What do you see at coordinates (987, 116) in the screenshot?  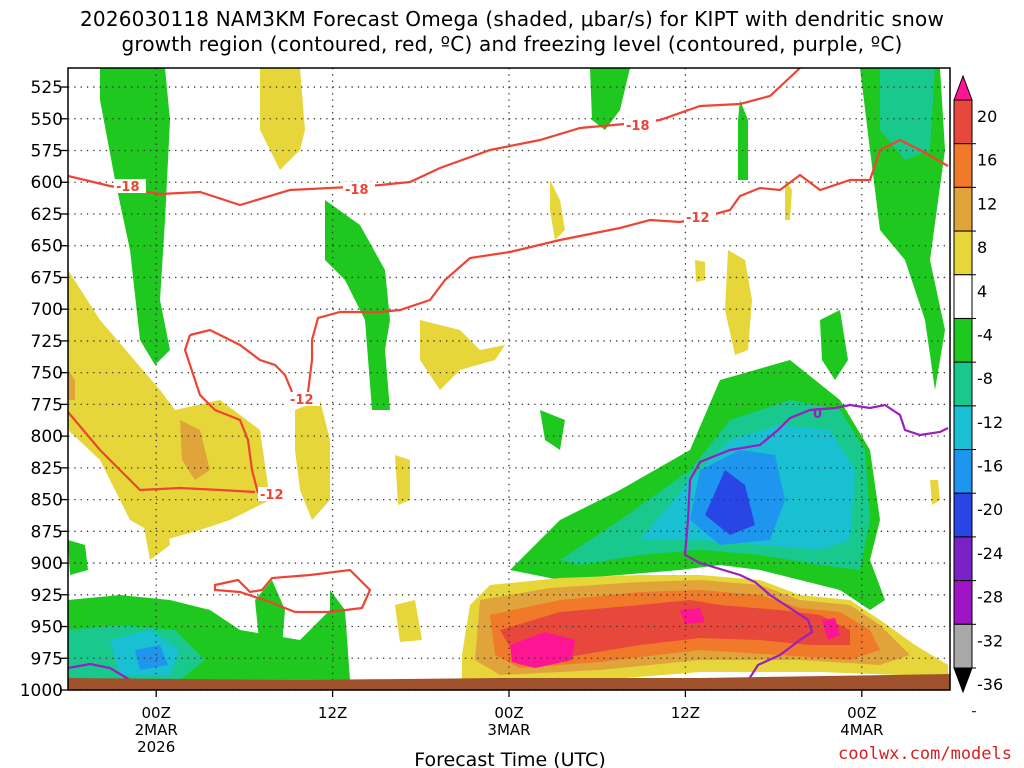 I see `colorbar-label: 20` at bounding box center [987, 116].